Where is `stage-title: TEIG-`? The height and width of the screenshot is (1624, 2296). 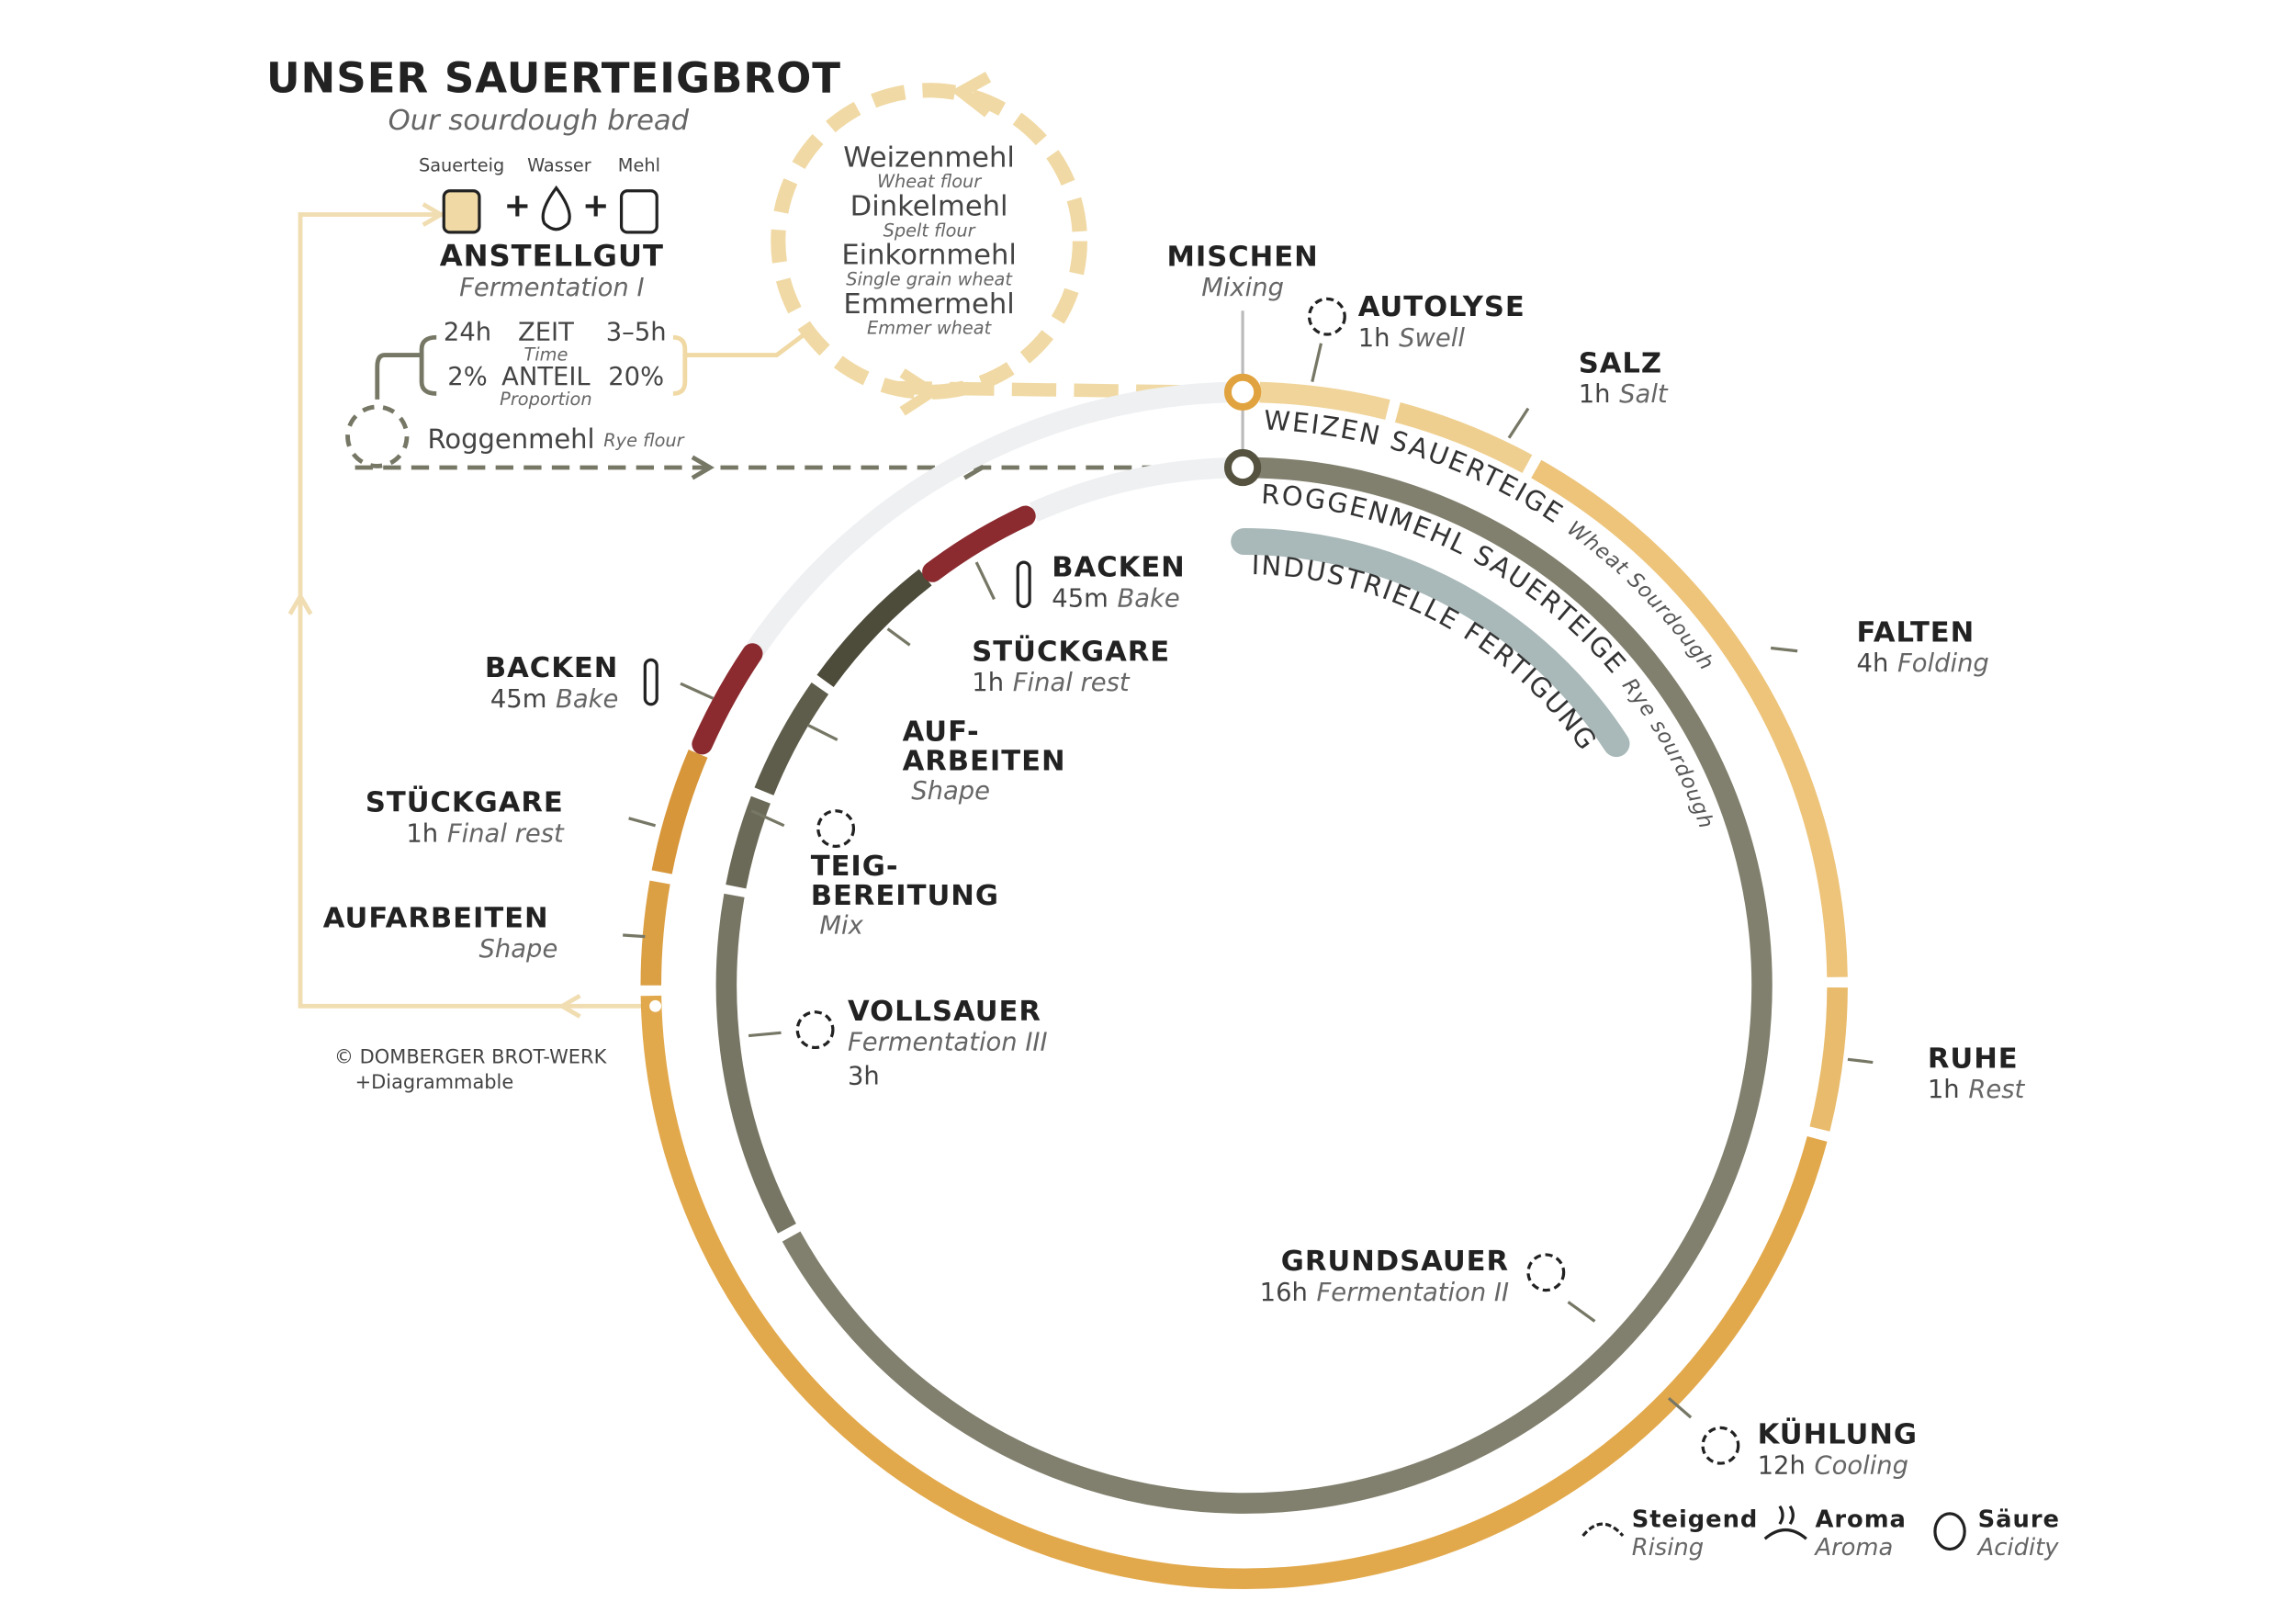
stage-title: TEIG- is located at coordinates (855, 866).